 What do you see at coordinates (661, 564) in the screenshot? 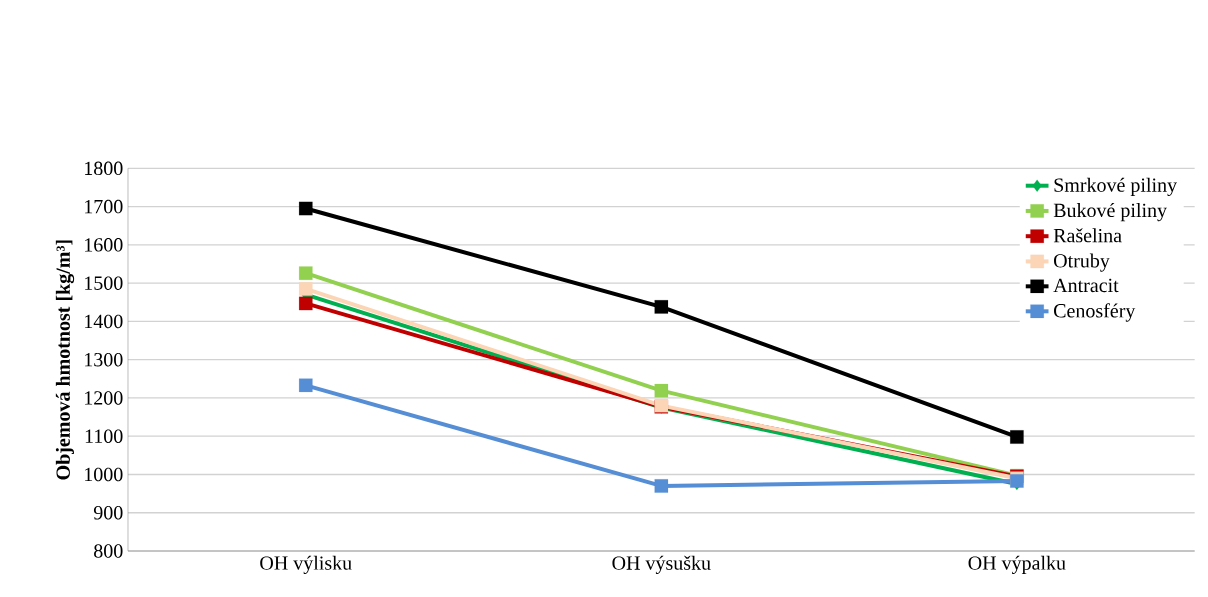
I see `x-tick-label: OH výsušku` at bounding box center [661, 564].